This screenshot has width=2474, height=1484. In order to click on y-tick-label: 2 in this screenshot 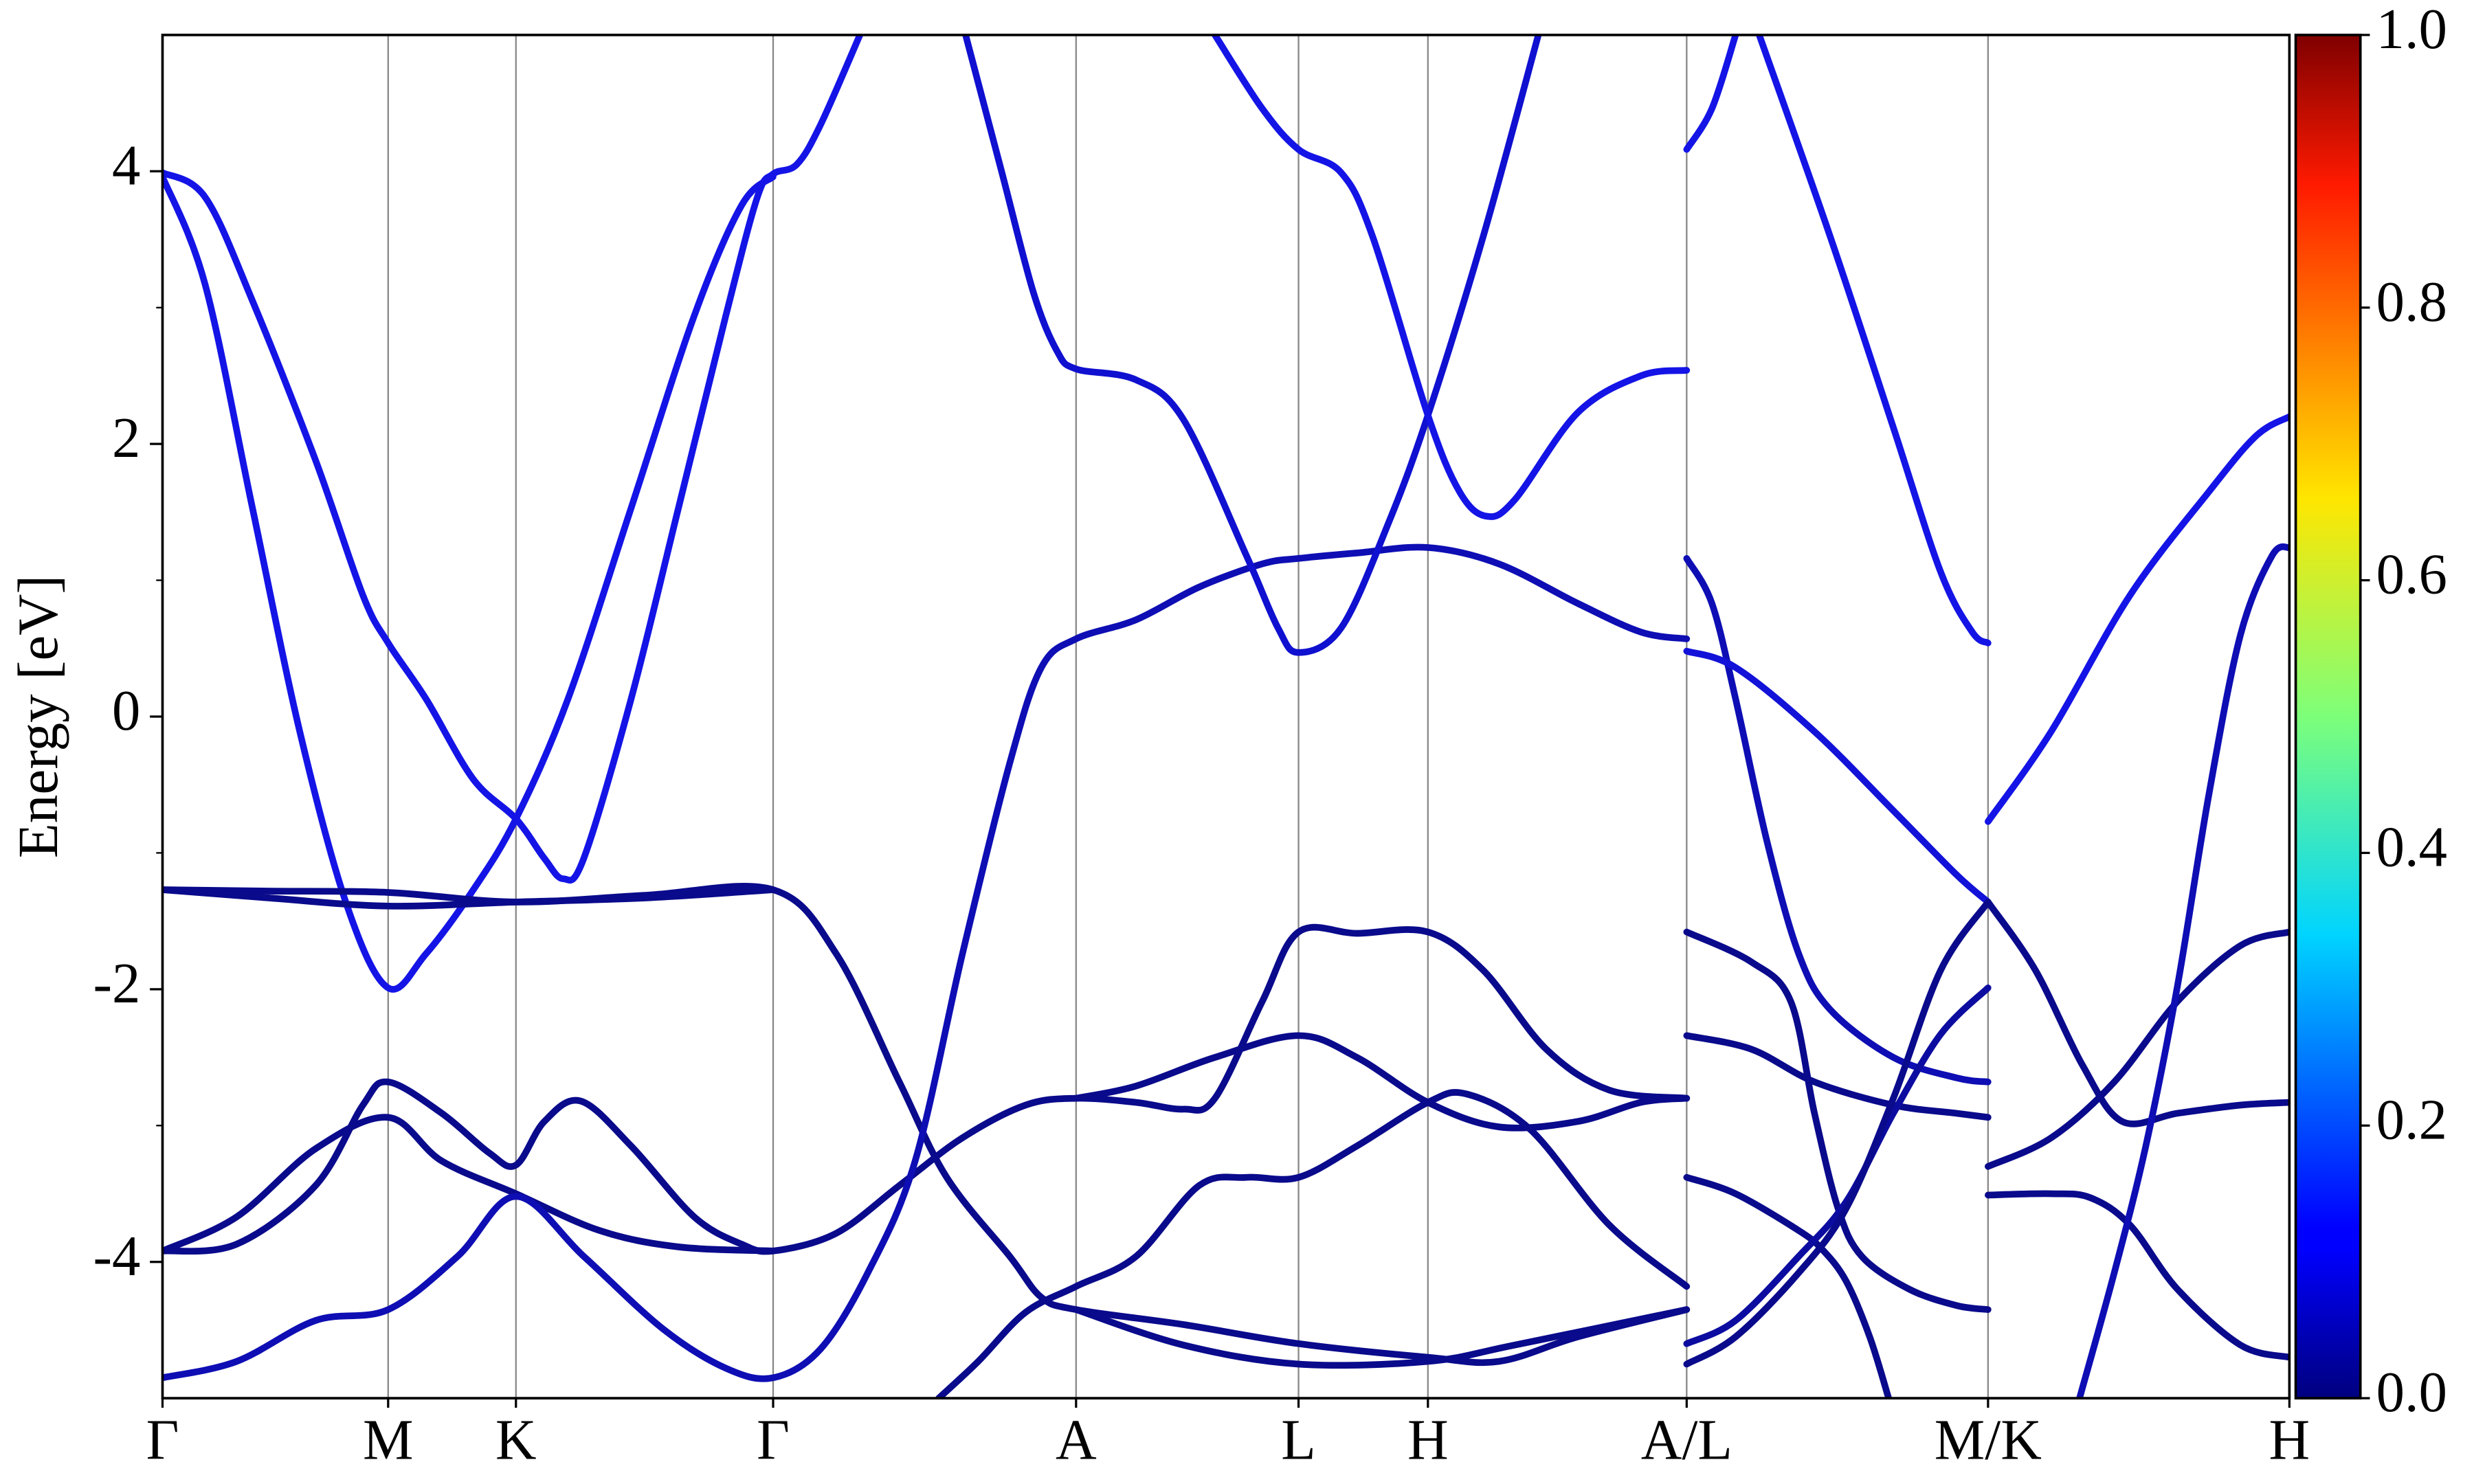, I will do `click(126, 437)`.